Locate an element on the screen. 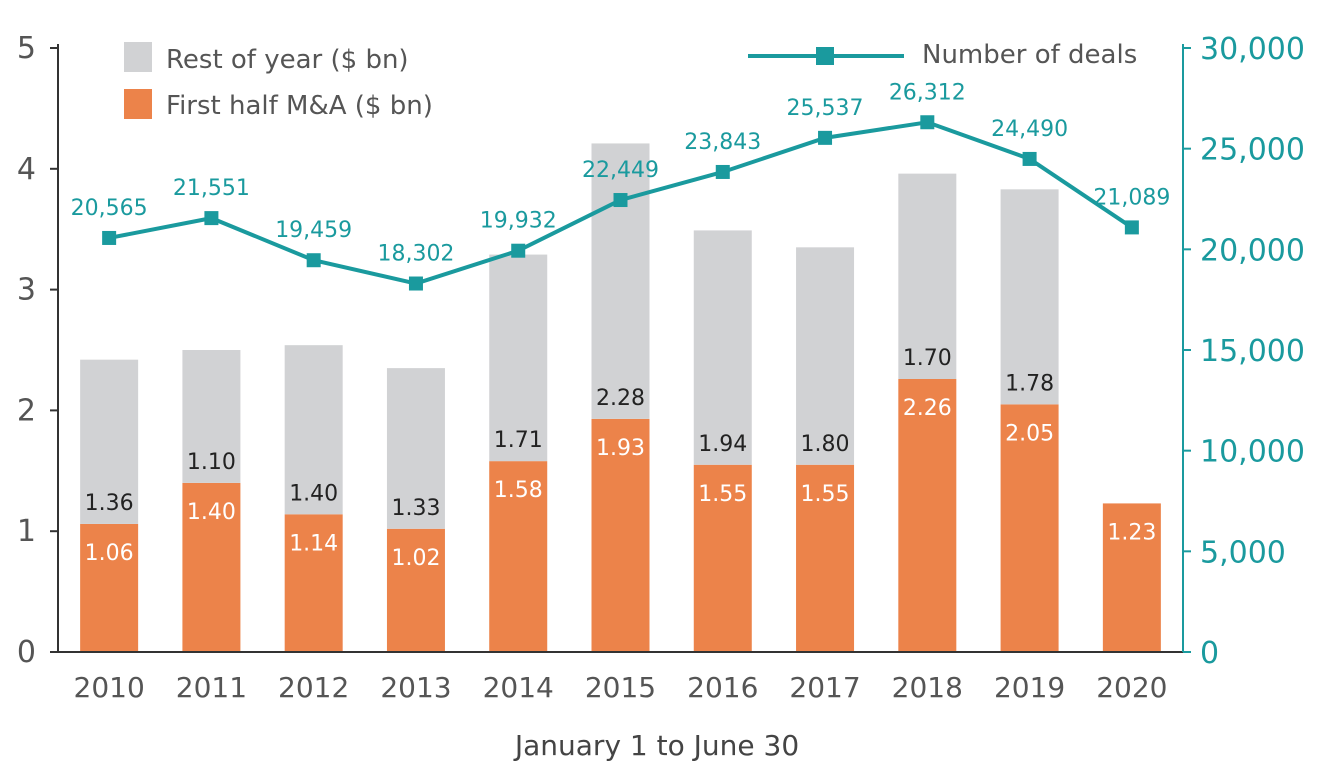 The height and width of the screenshot is (777, 1338). label-rest-of-year-2013: 1.33 is located at coordinates (415, 508).